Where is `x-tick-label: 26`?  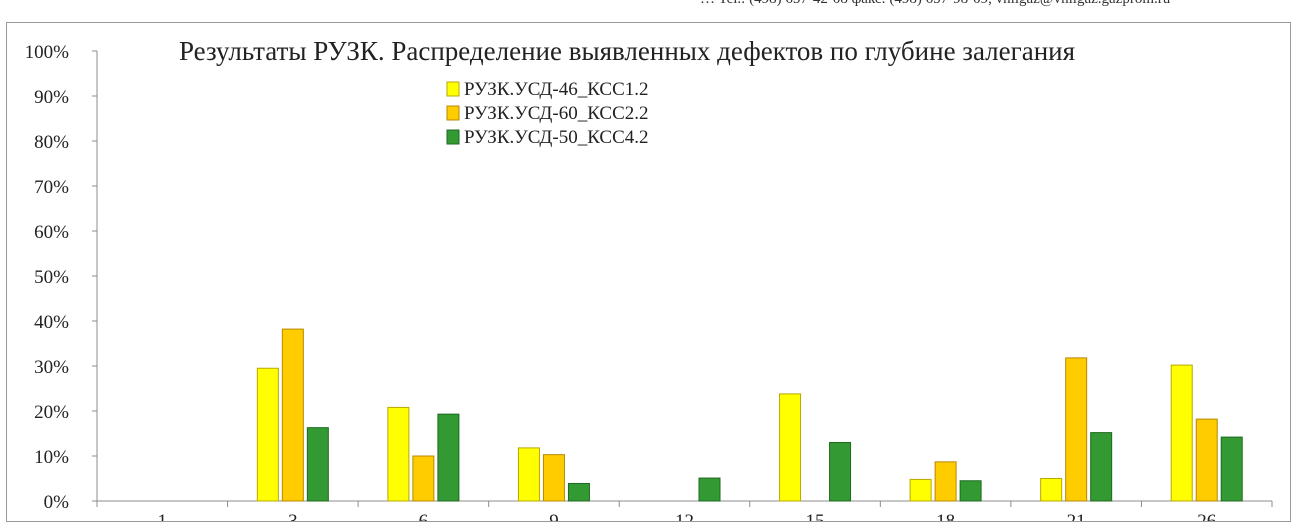 x-tick-label: 26 is located at coordinates (1206, 516).